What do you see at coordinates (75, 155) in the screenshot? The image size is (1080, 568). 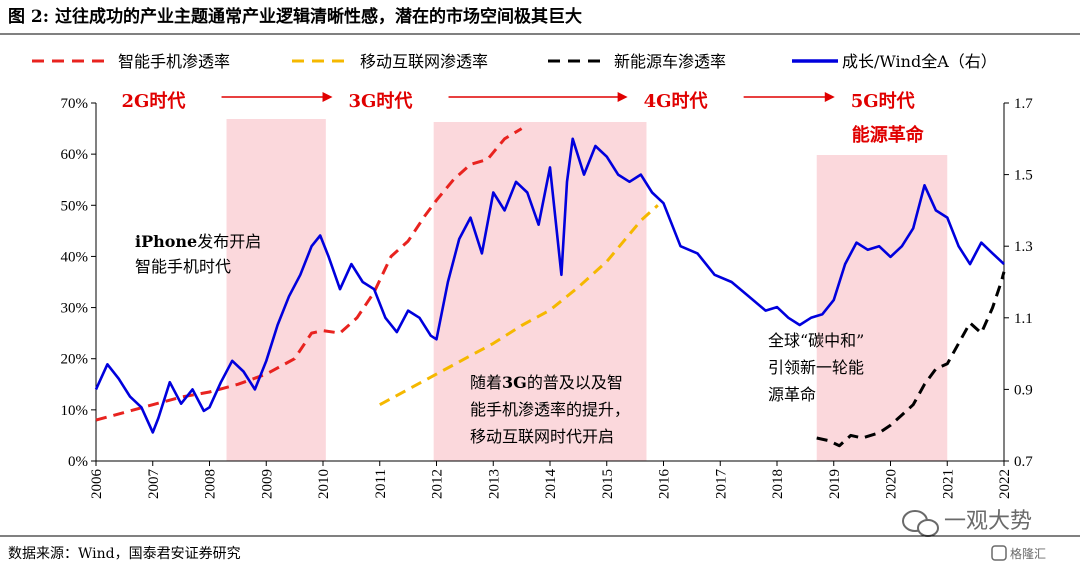 I see `y-left-tick-label: 60%` at bounding box center [75, 155].